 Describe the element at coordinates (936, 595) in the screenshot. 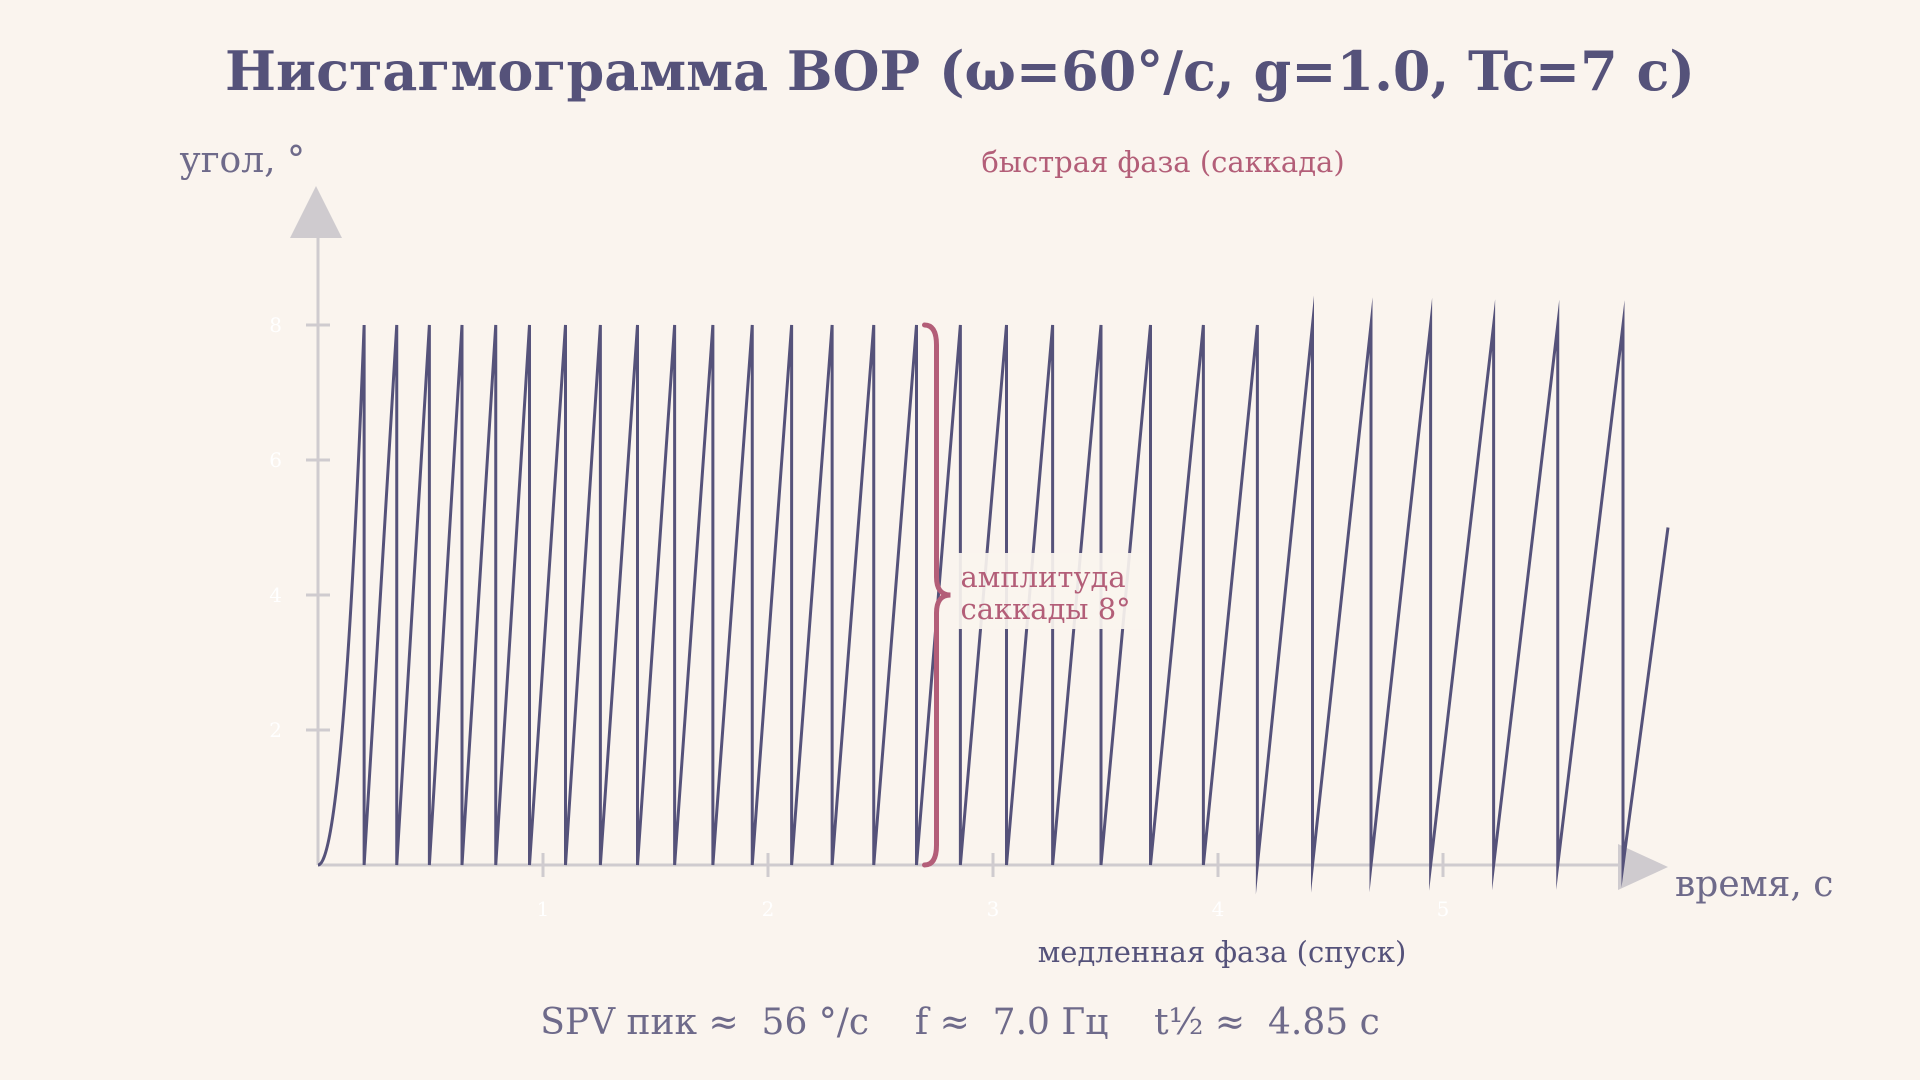

I see `amplitude-brace` at that location.